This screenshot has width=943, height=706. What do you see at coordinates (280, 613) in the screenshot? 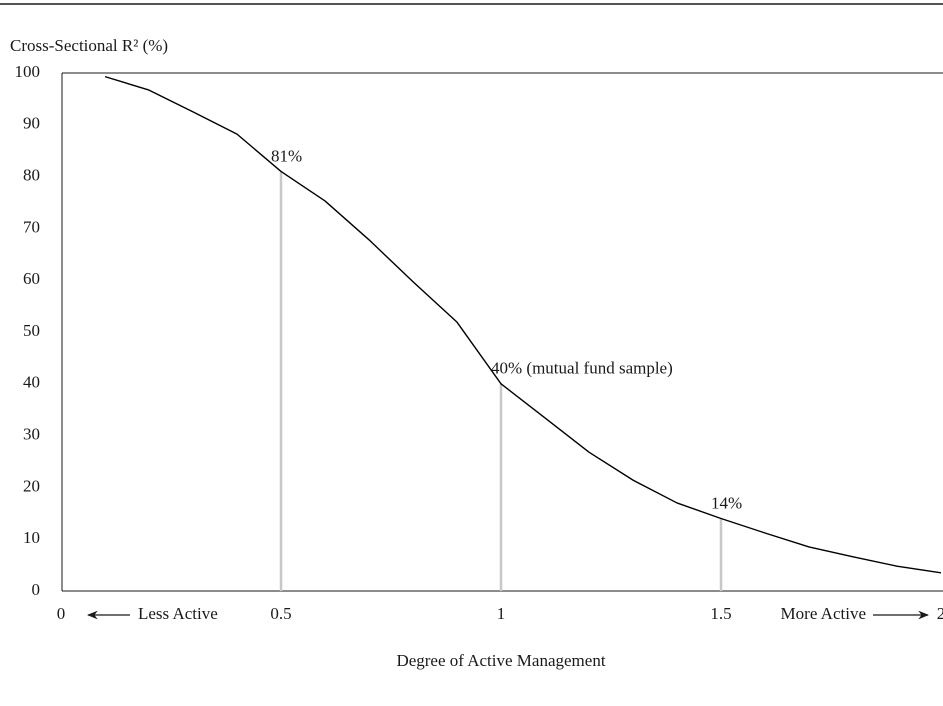
I see `x-tick-label: 0.5` at bounding box center [280, 613].